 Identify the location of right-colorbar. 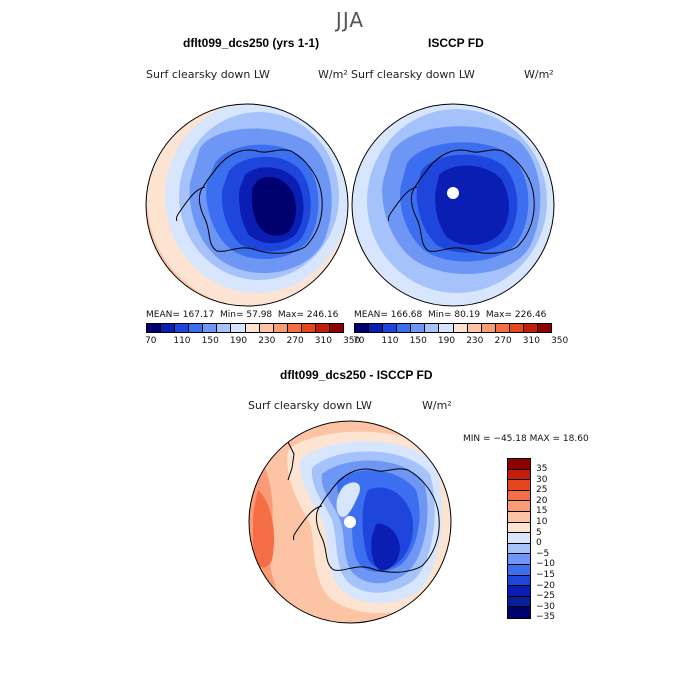
(453, 328).